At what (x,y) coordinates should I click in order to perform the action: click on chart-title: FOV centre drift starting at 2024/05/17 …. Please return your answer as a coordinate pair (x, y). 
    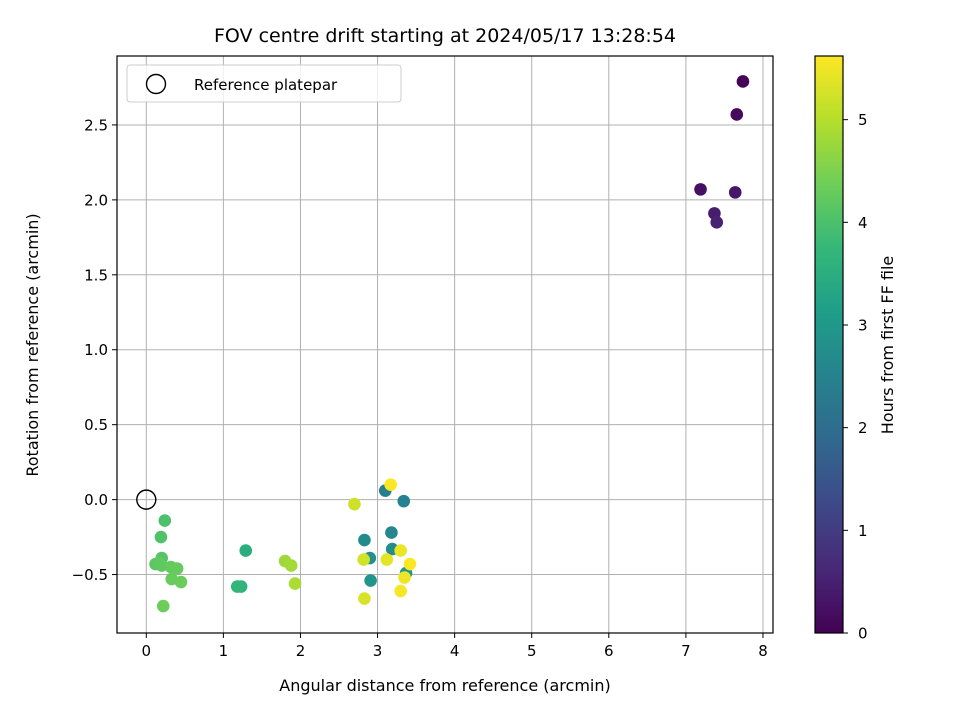
    Looking at the image, I should click on (445, 36).